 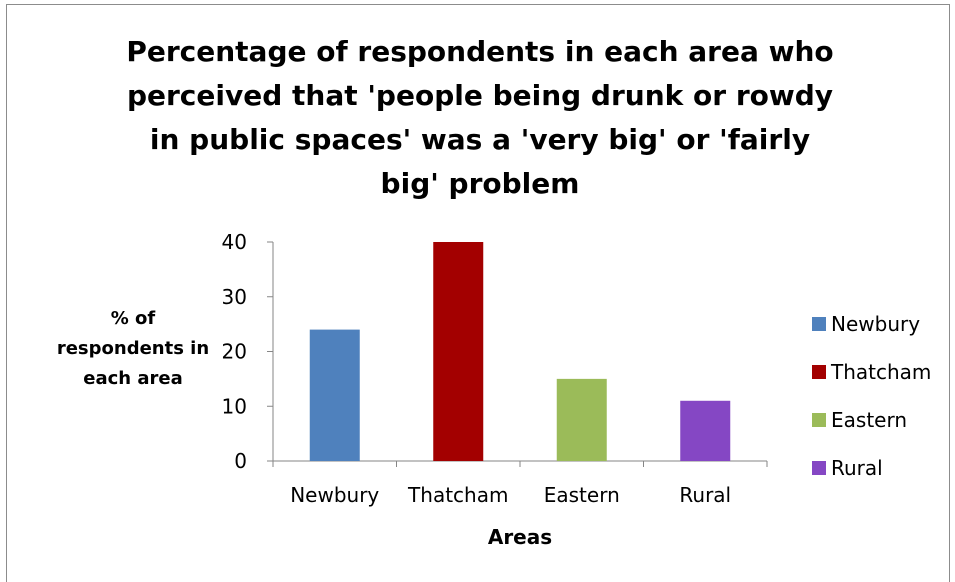 I want to click on y-axis-label: % of respondents in each area, so click(x=133, y=348).